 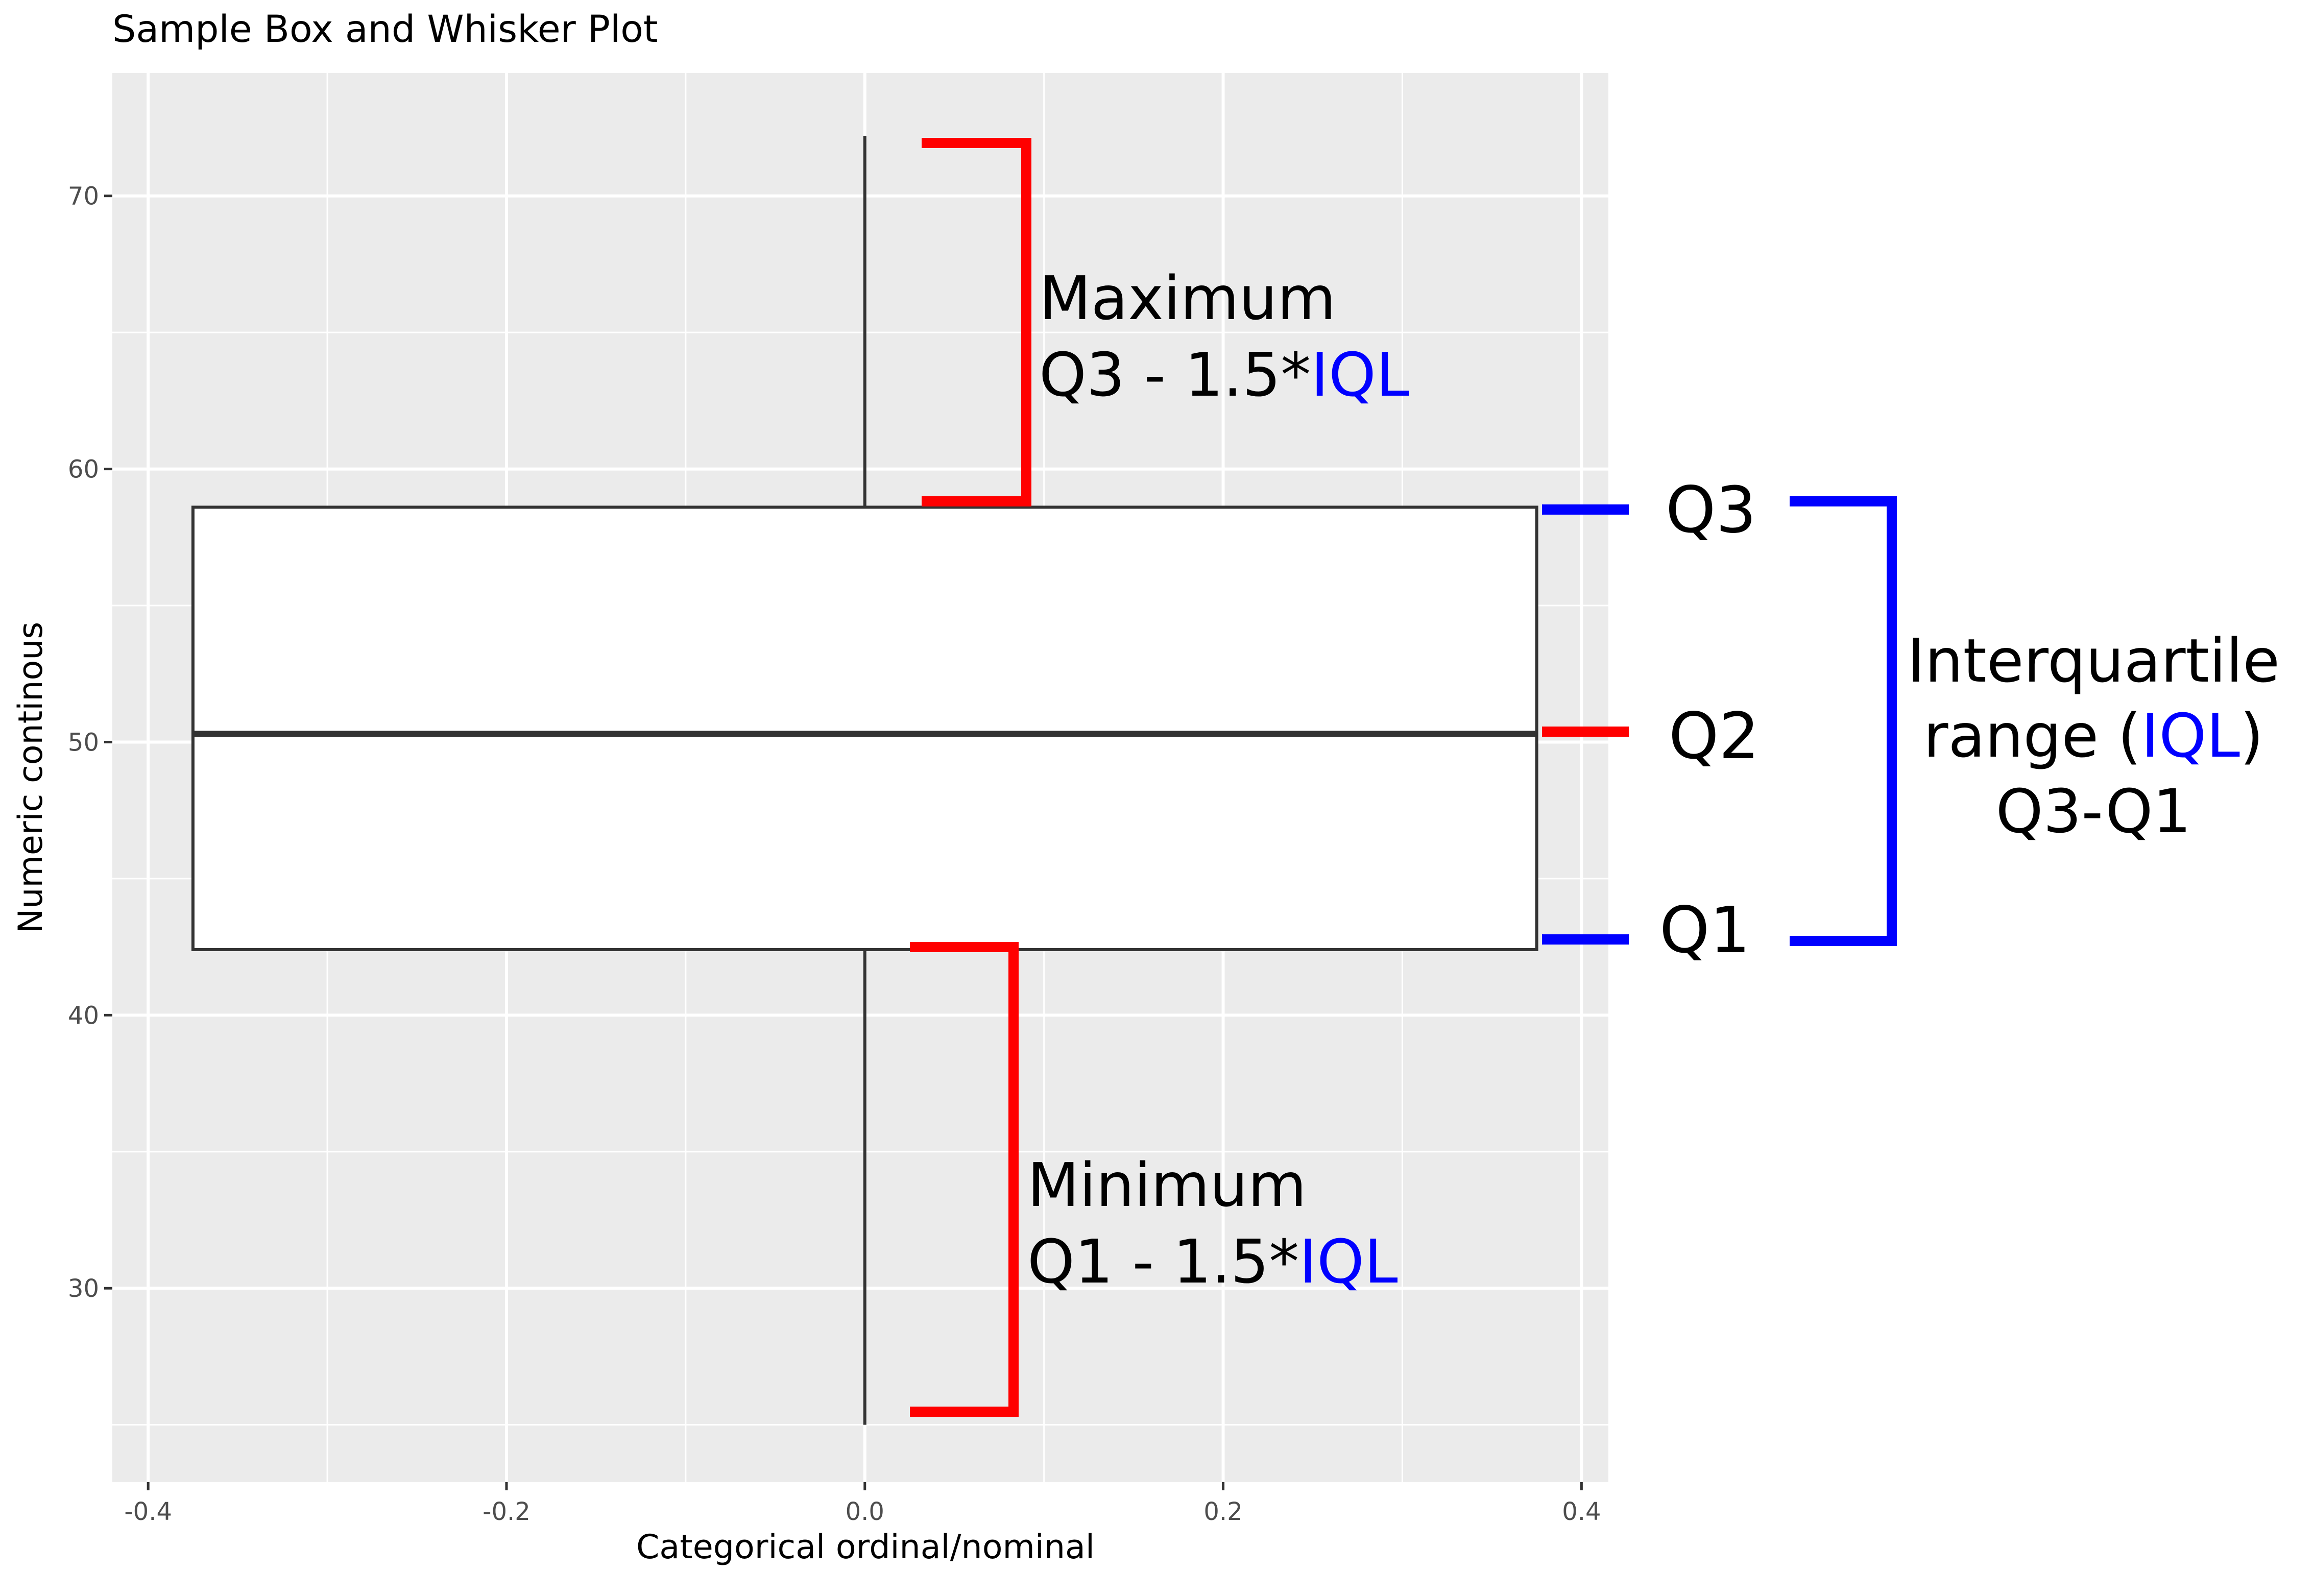 I want to click on q2-label: Q2, so click(x=1714, y=736).